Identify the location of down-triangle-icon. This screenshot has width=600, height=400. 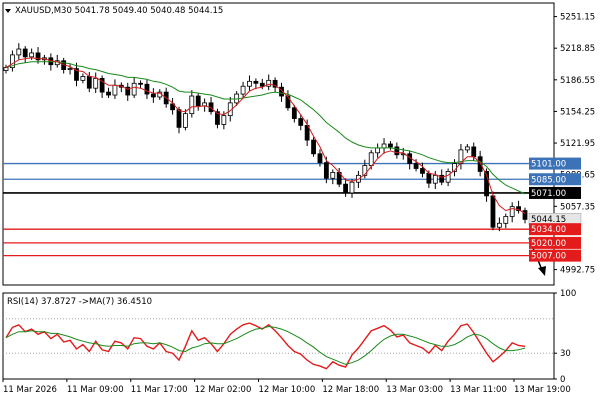
(8, 11).